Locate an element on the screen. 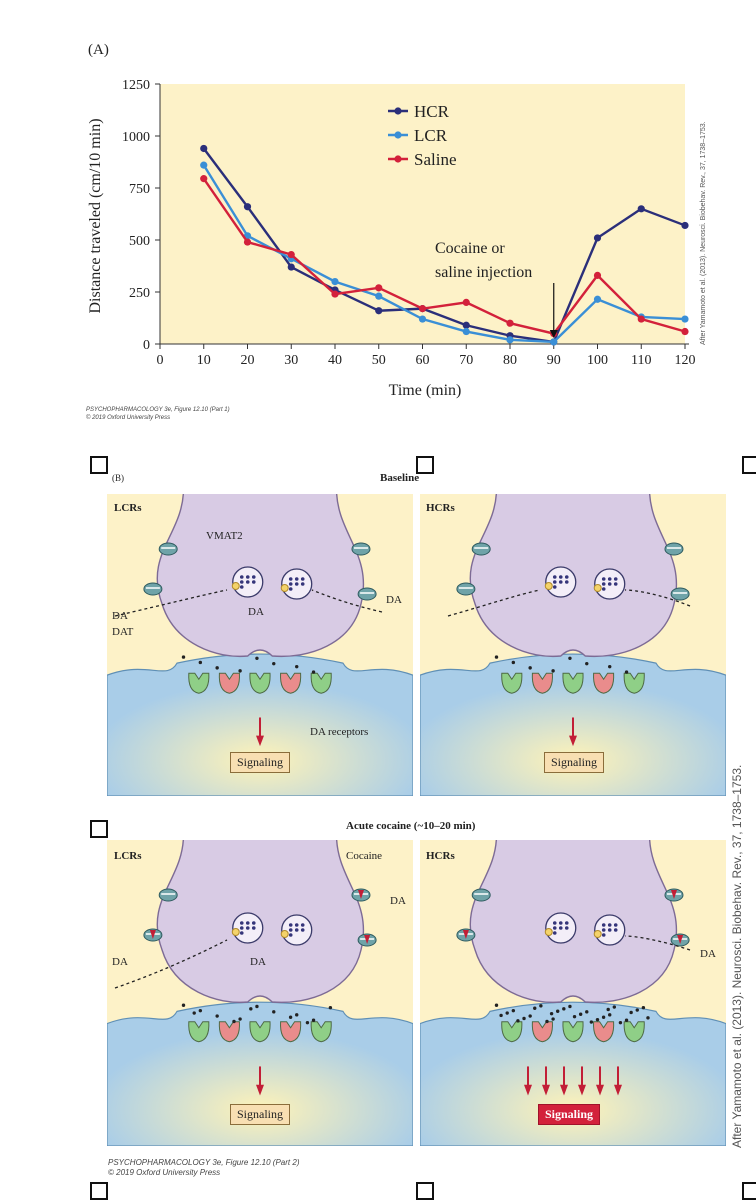  p1-da-label-left: DA is located at coordinates (120, 616).